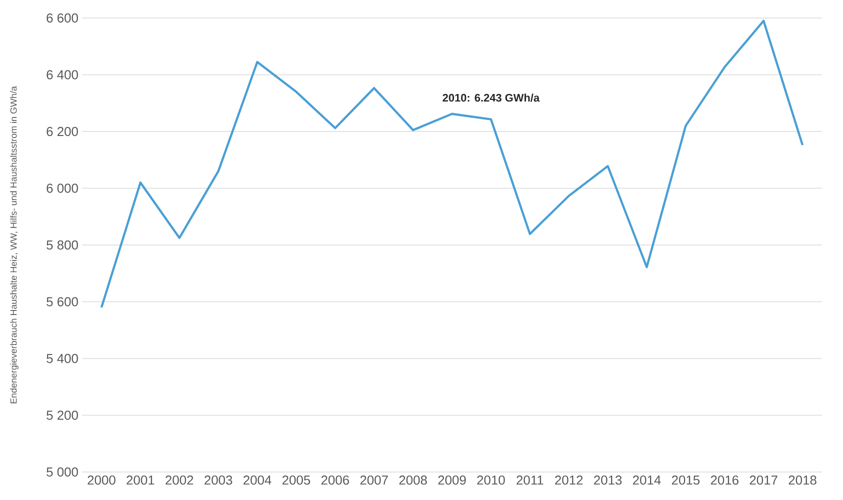 Image resolution: width=843 pixels, height=500 pixels. I want to click on x-tick-label: 2004, so click(258, 480).